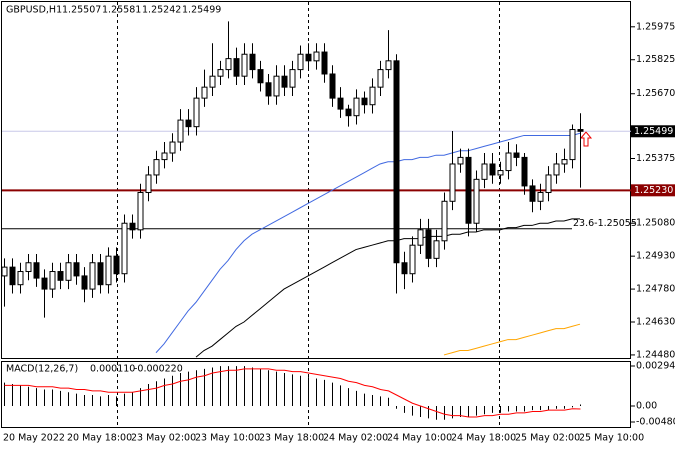  What do you see at coordinates (483, 438) in the screenshot?
I see `x-tick-label: 24 May 18:00` at bounding box center [483, 438].